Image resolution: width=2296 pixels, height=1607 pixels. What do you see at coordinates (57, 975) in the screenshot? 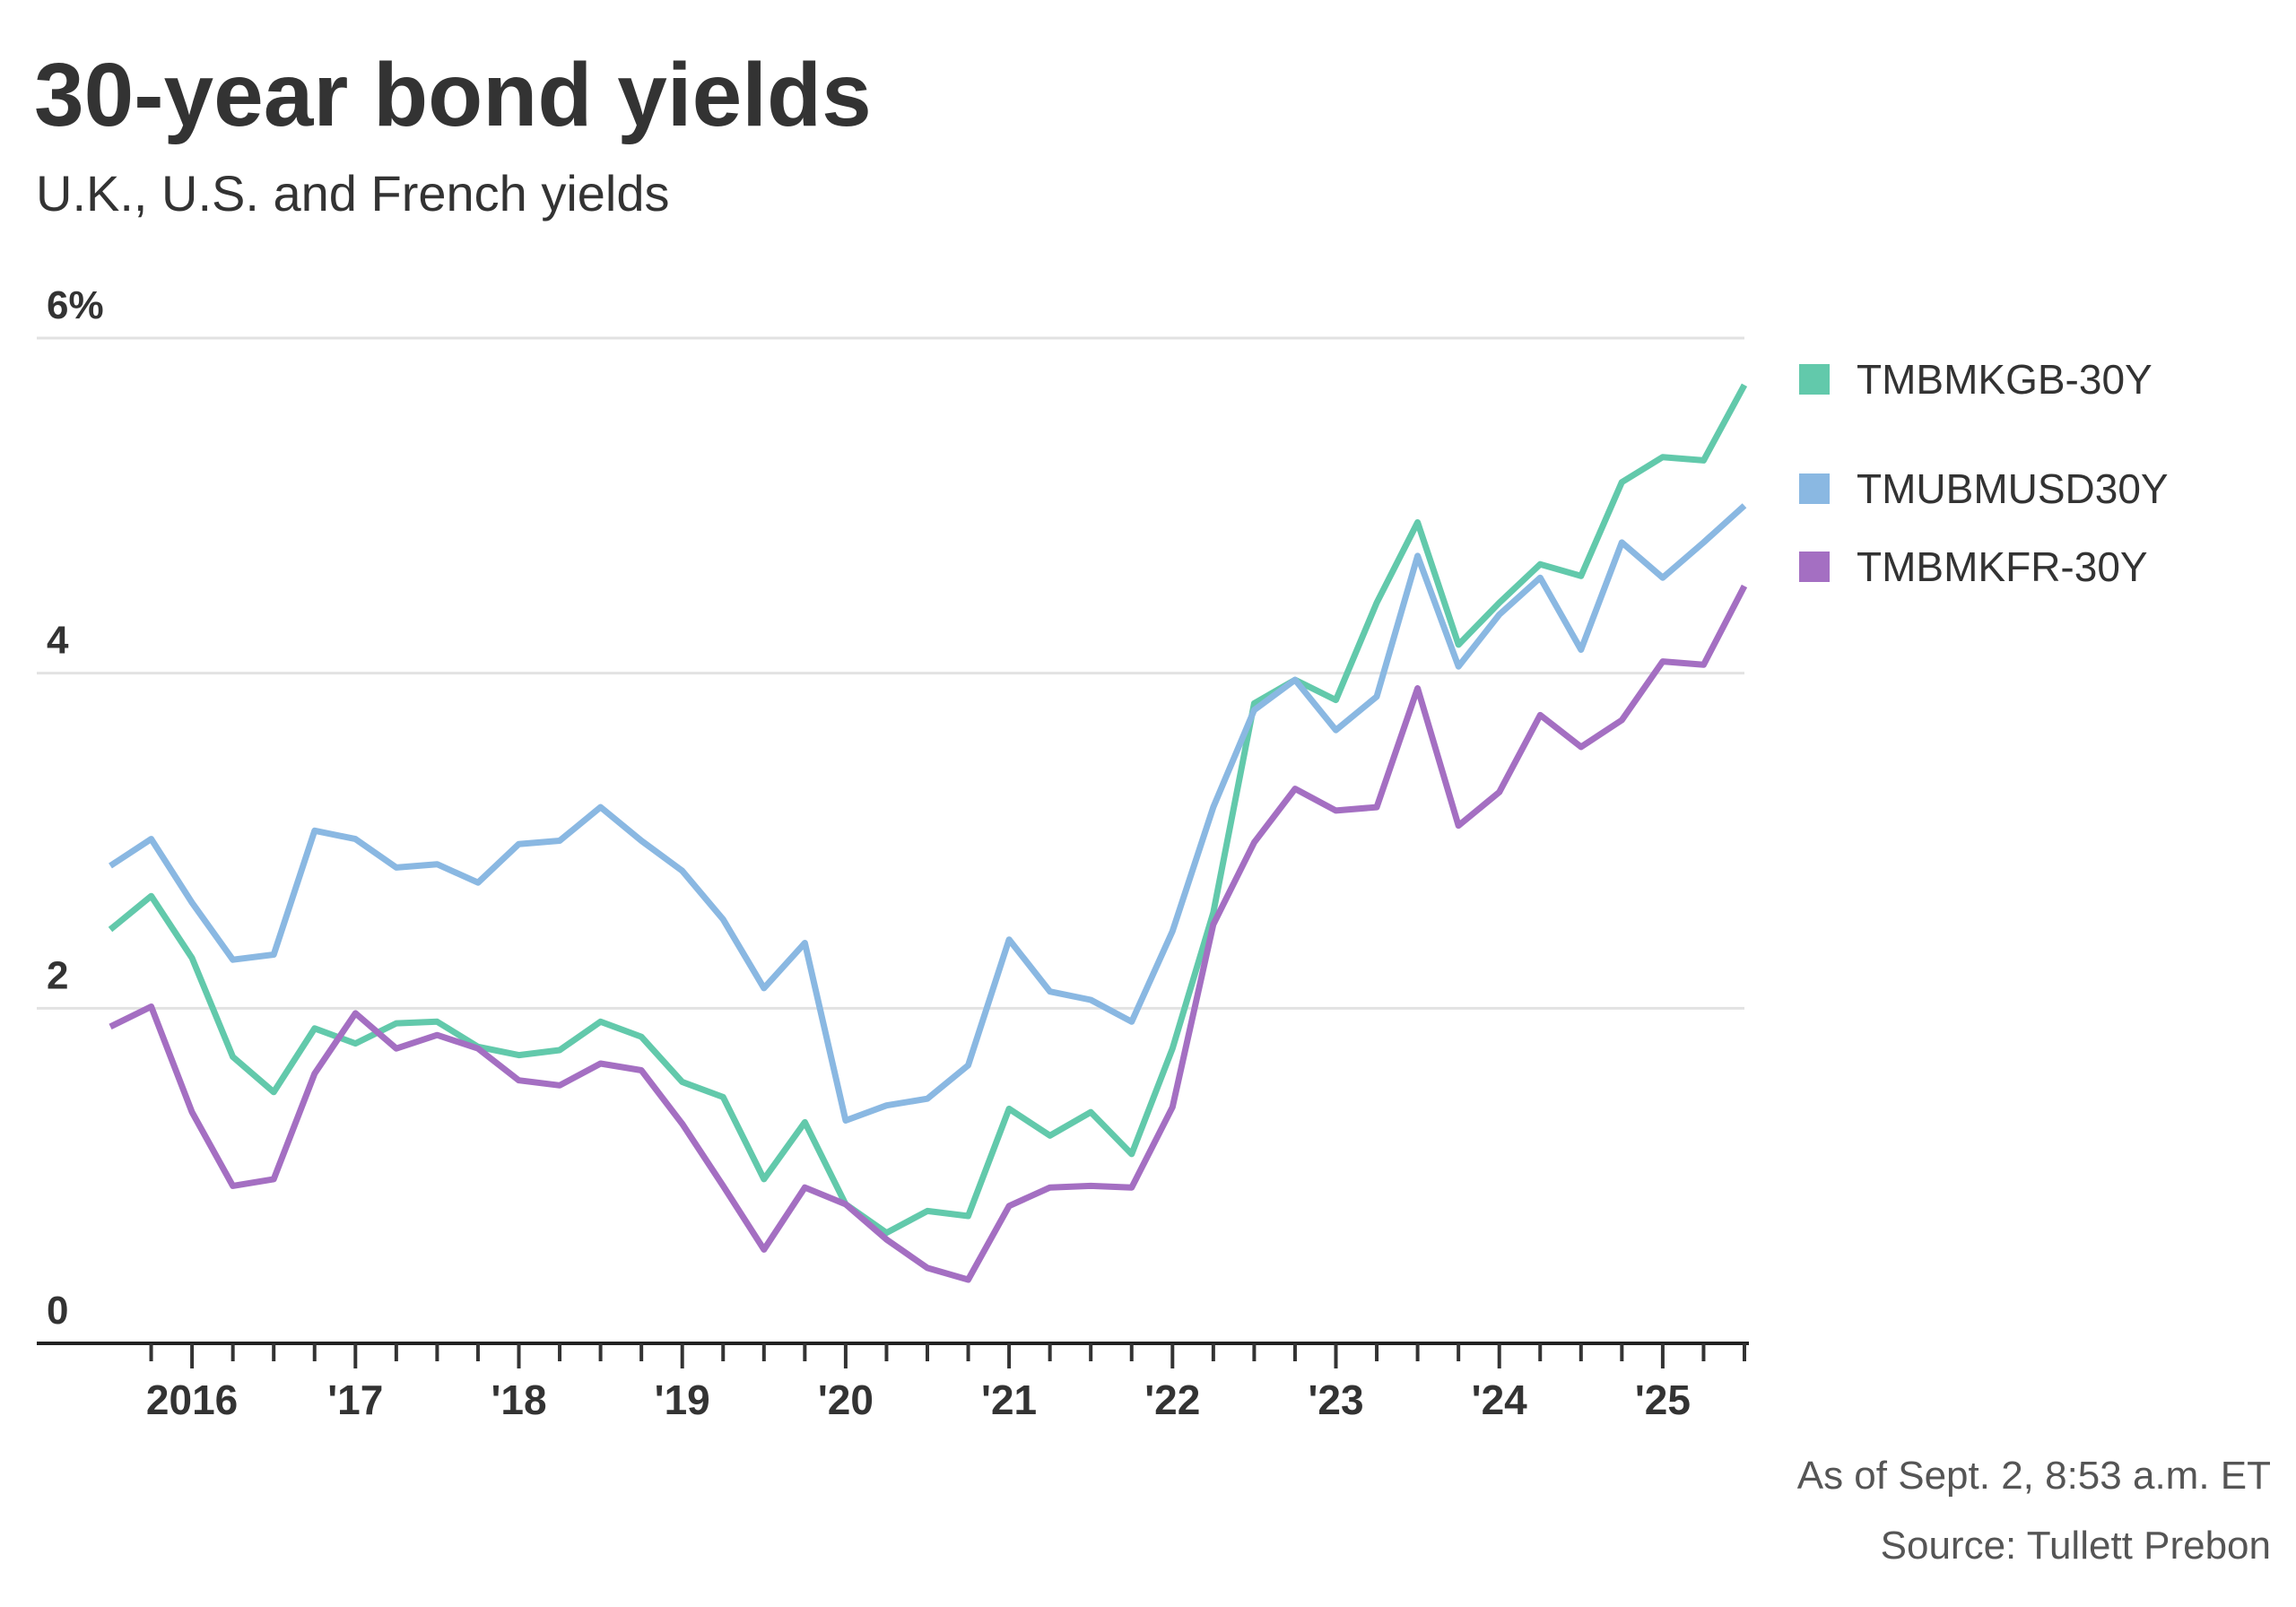
I see `y-tick-label: 2` at bounding box center [57, 975].